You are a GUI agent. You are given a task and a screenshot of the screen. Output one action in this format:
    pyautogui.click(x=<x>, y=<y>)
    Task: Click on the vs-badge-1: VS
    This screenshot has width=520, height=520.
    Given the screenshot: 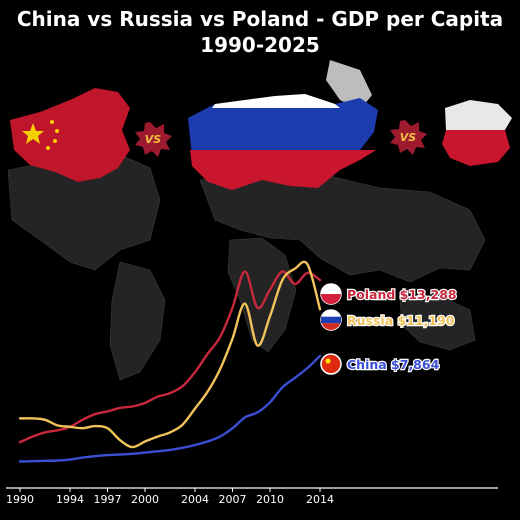 What is the action you would take?
    pyautogui.click(x=153, y=139)
    